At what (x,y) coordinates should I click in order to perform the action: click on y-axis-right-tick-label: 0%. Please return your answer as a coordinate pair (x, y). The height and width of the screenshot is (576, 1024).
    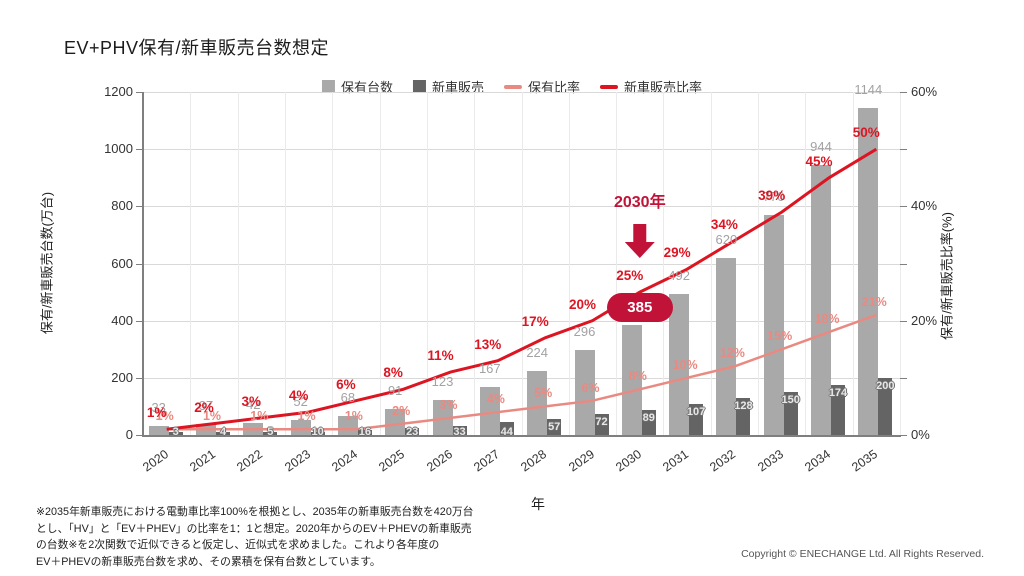
    Looking at the image, I should click on (920, 434).